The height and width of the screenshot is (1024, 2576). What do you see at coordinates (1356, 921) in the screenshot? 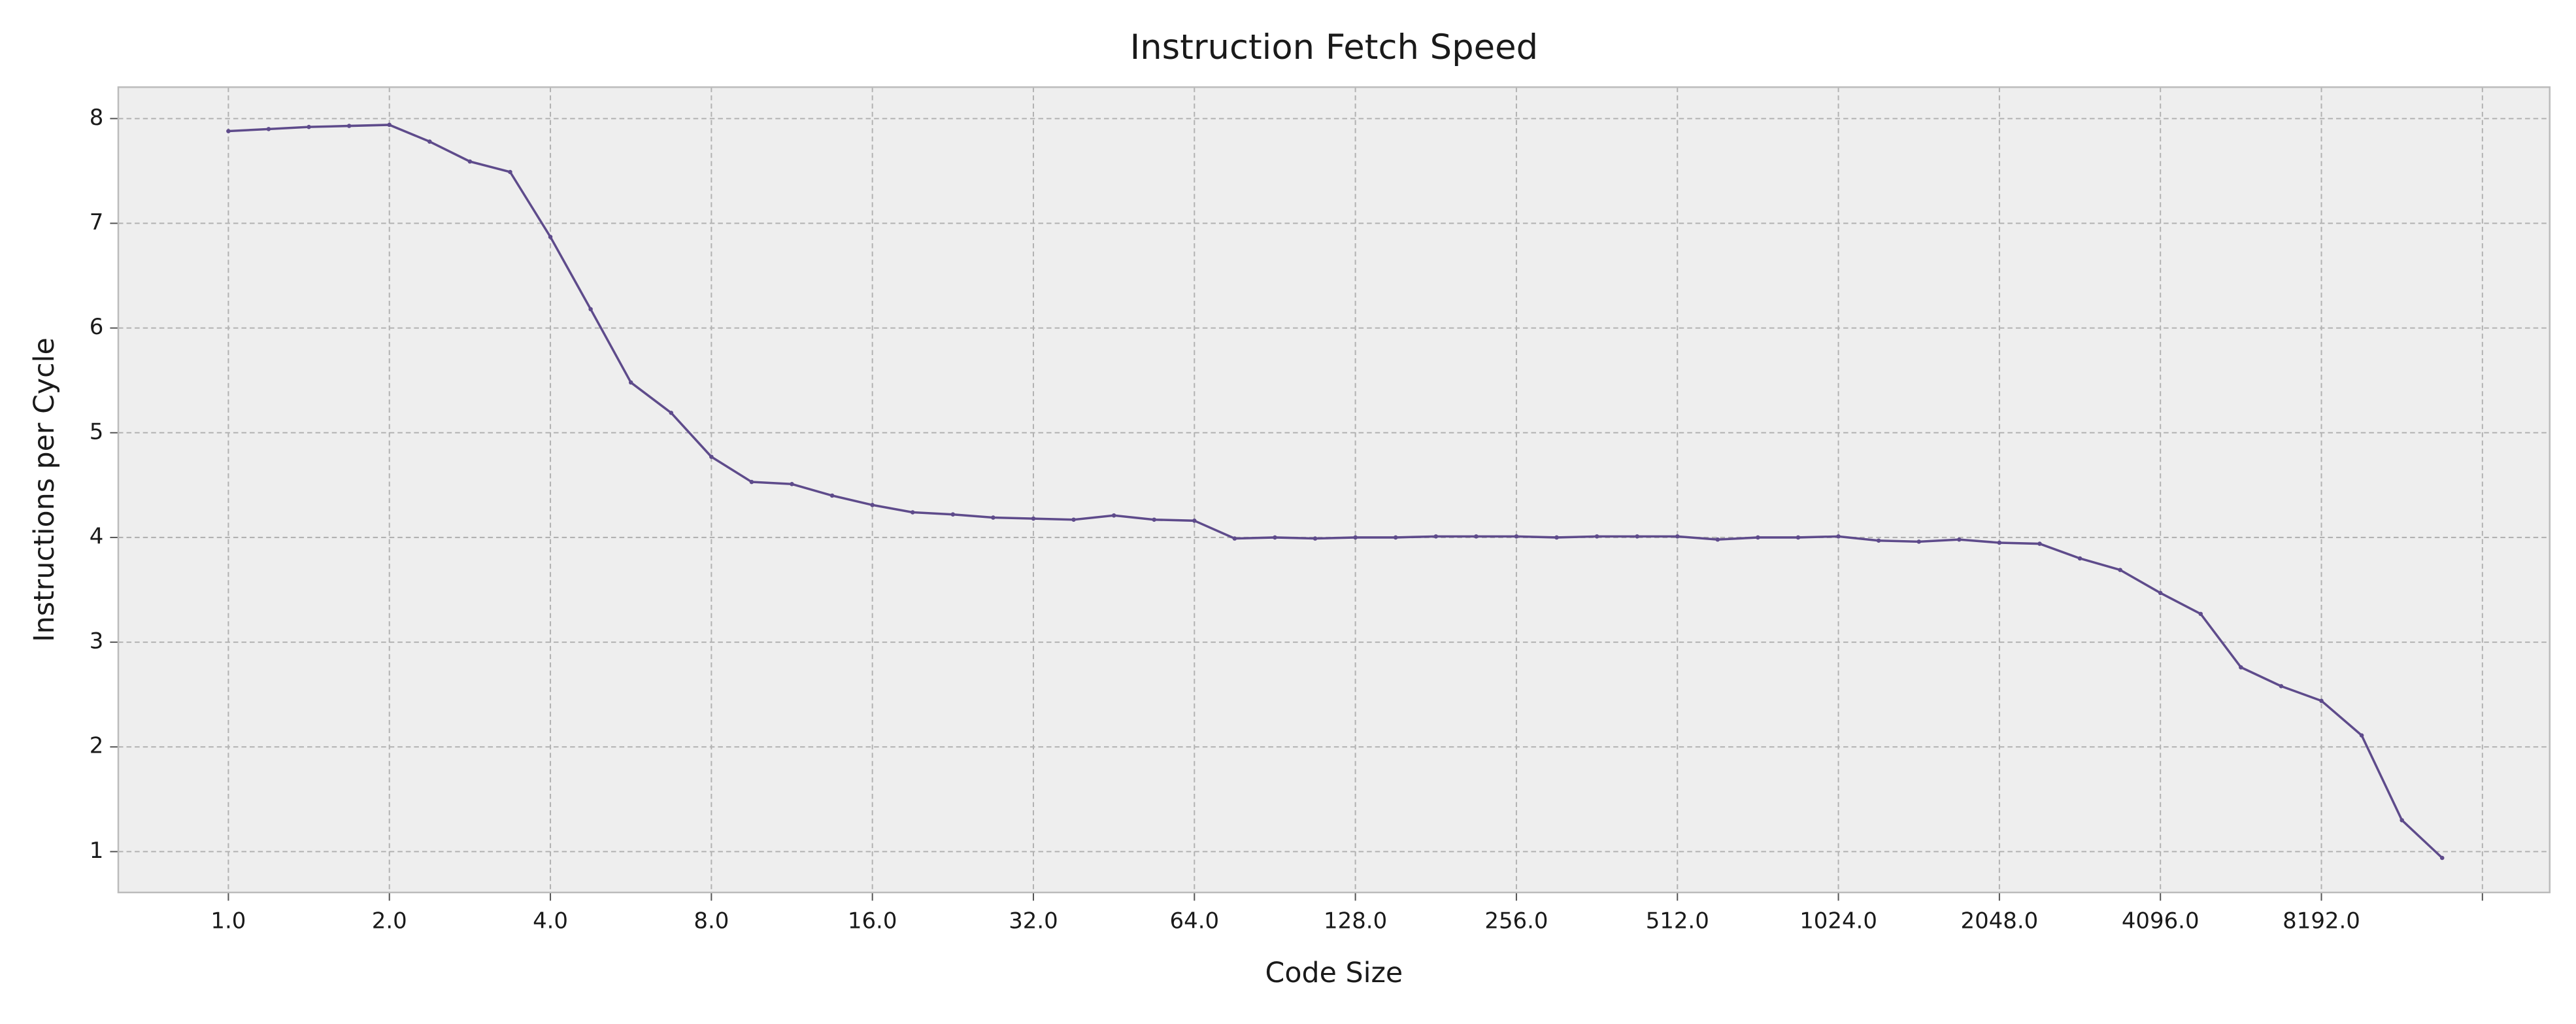
I see `x-tick-label: 128.0` at bounding box center [1356, 921].